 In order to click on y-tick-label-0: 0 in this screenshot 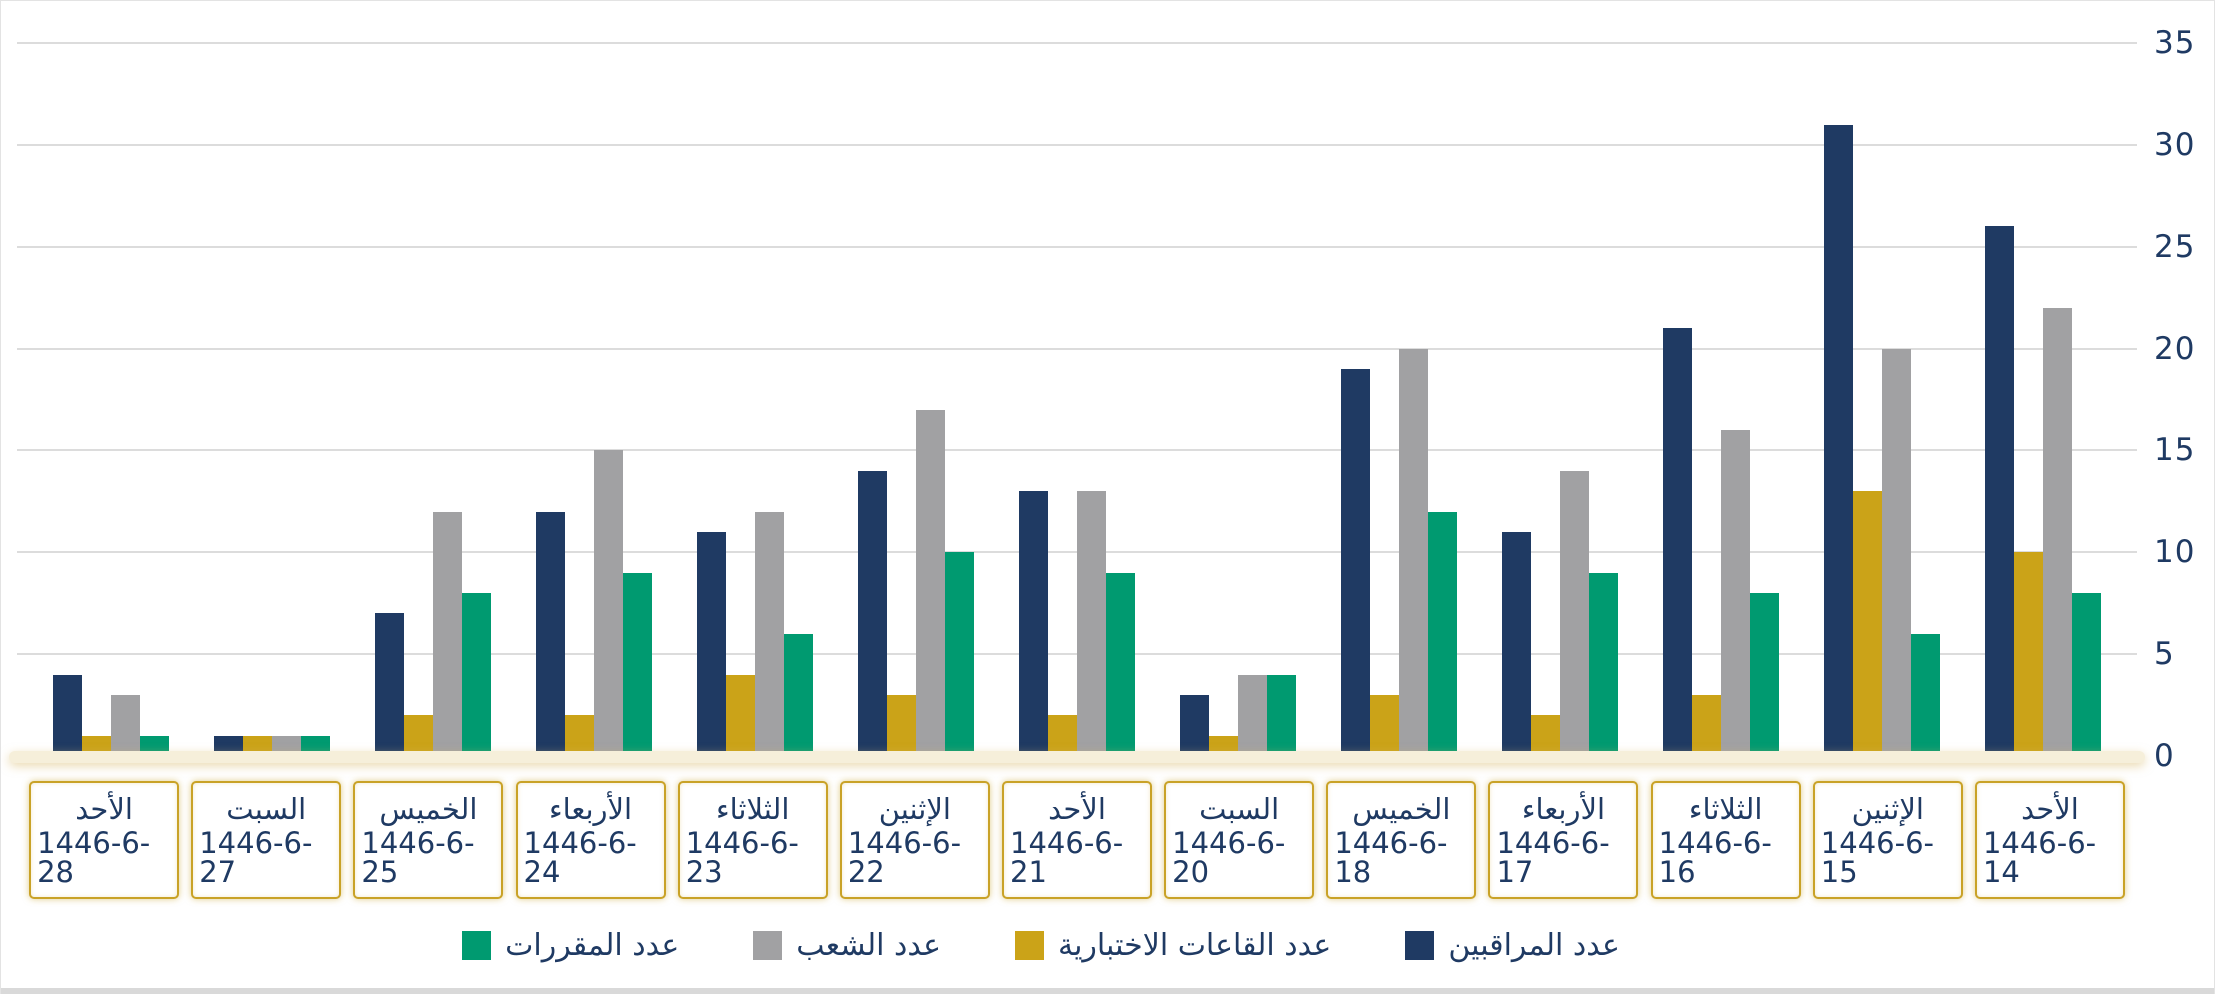, I will do `click(2164, 756)`.